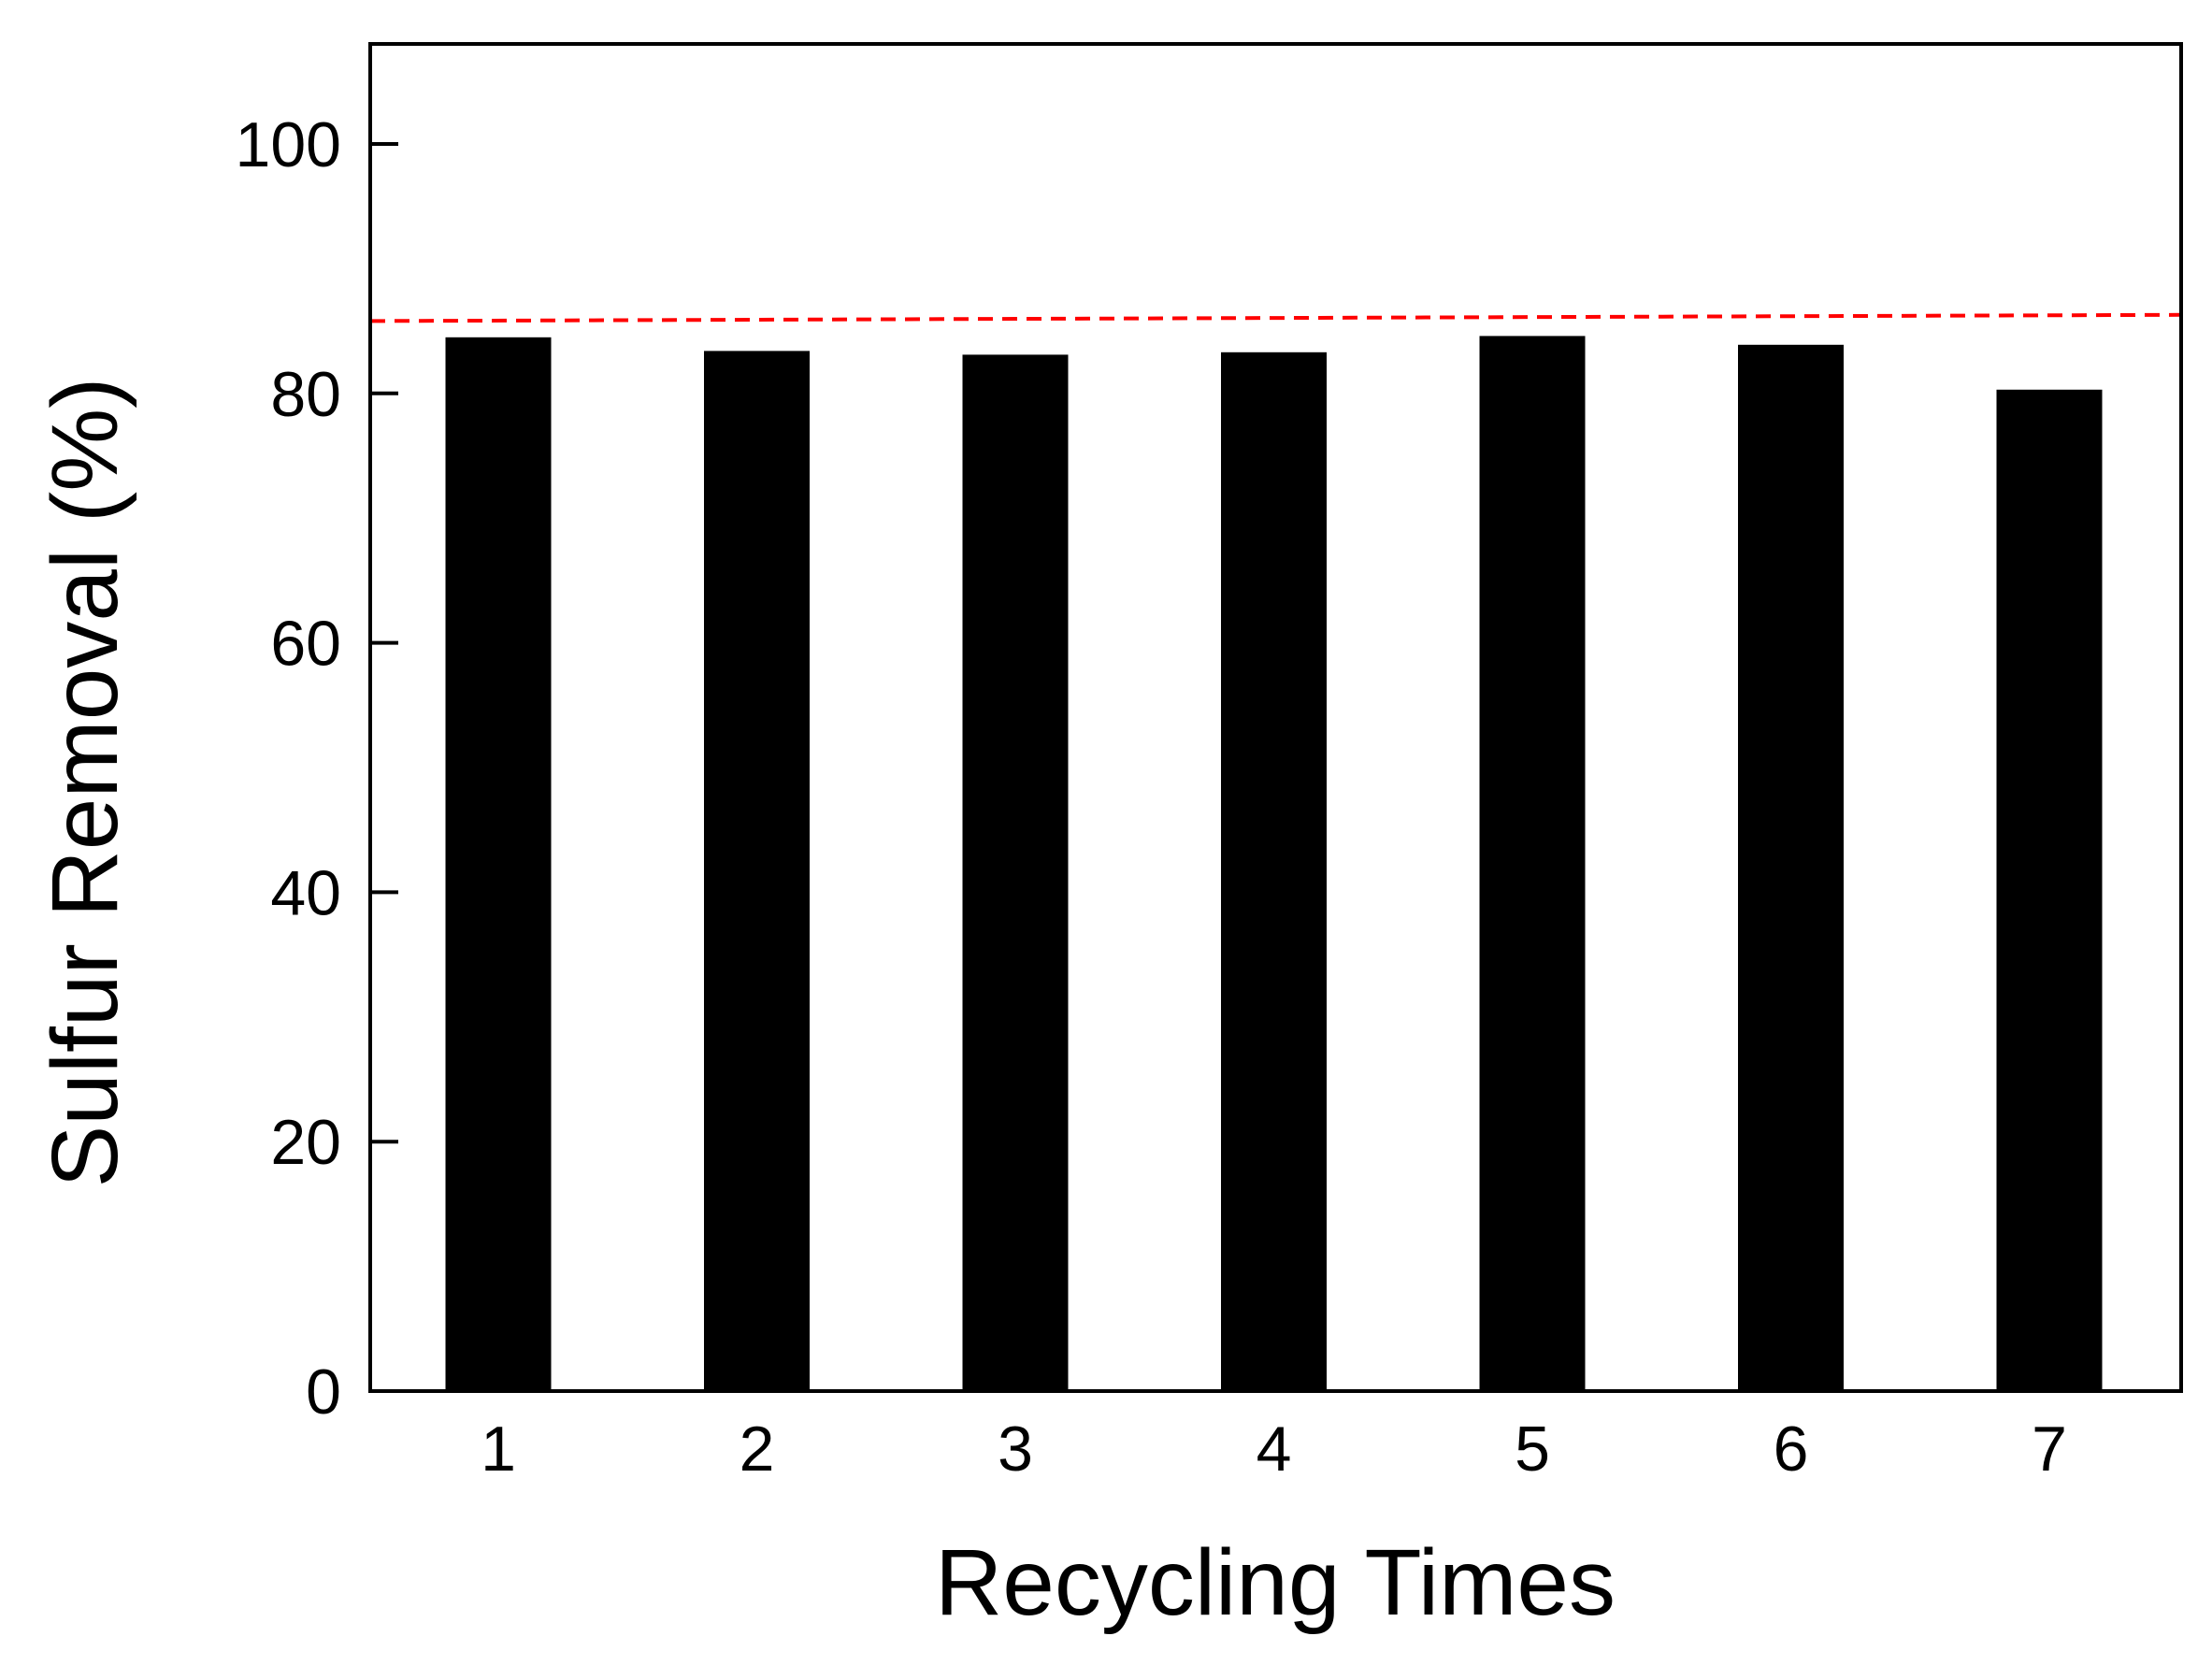  I want to click on y-tick-label-100: 100, so click(288, 145).